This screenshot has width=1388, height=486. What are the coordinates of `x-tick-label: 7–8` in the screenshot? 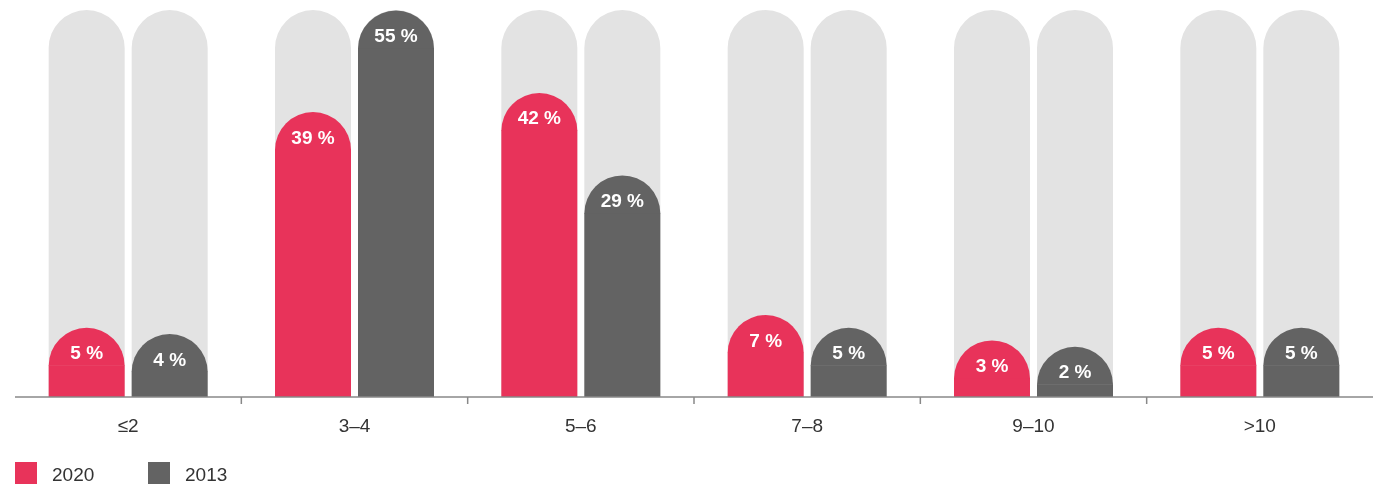 It's located at (807, 425).